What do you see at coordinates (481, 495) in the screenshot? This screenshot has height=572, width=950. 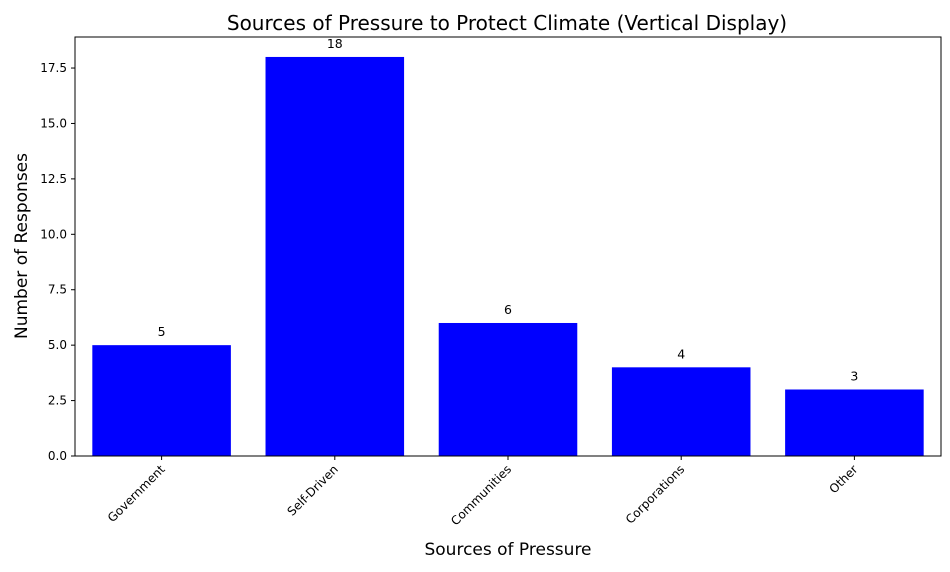 I see `x-tick-label: Communities` at bounding box center [481, 495].